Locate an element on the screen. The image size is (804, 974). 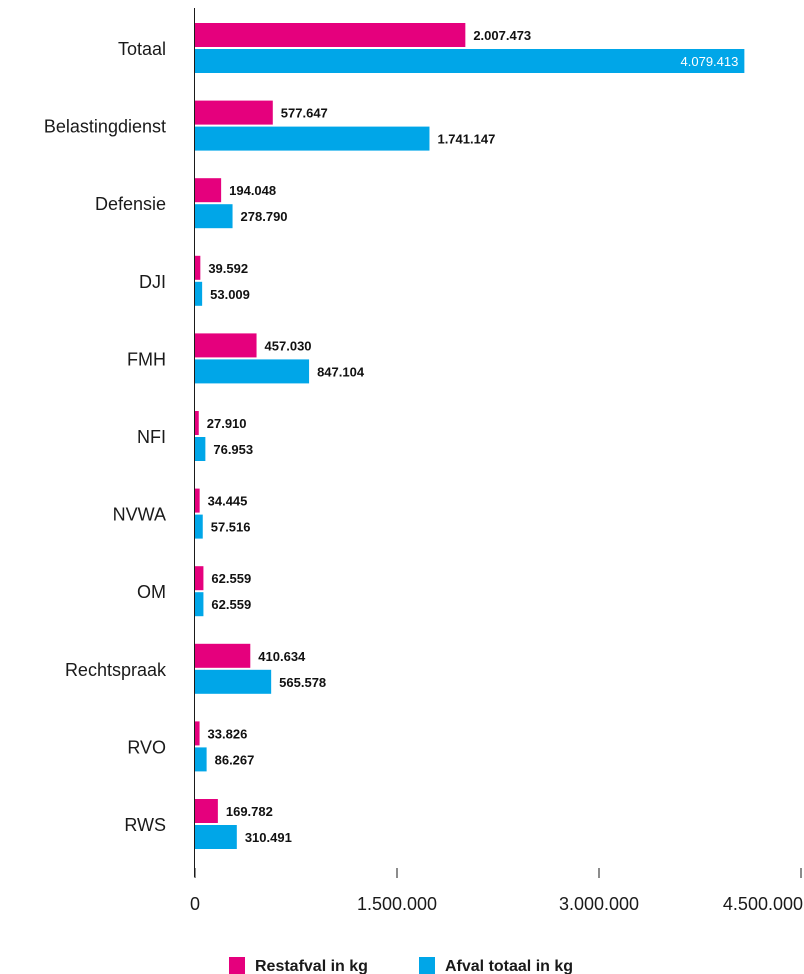
data-label: 27.910 is located at coordinates (227, 423).